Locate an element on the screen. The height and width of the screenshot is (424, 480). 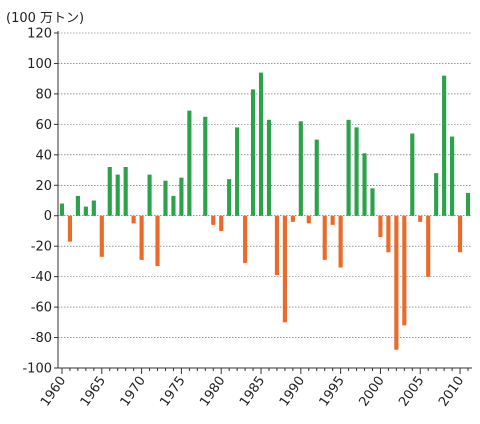
bar-1973 is located at coordinates (165, 198).